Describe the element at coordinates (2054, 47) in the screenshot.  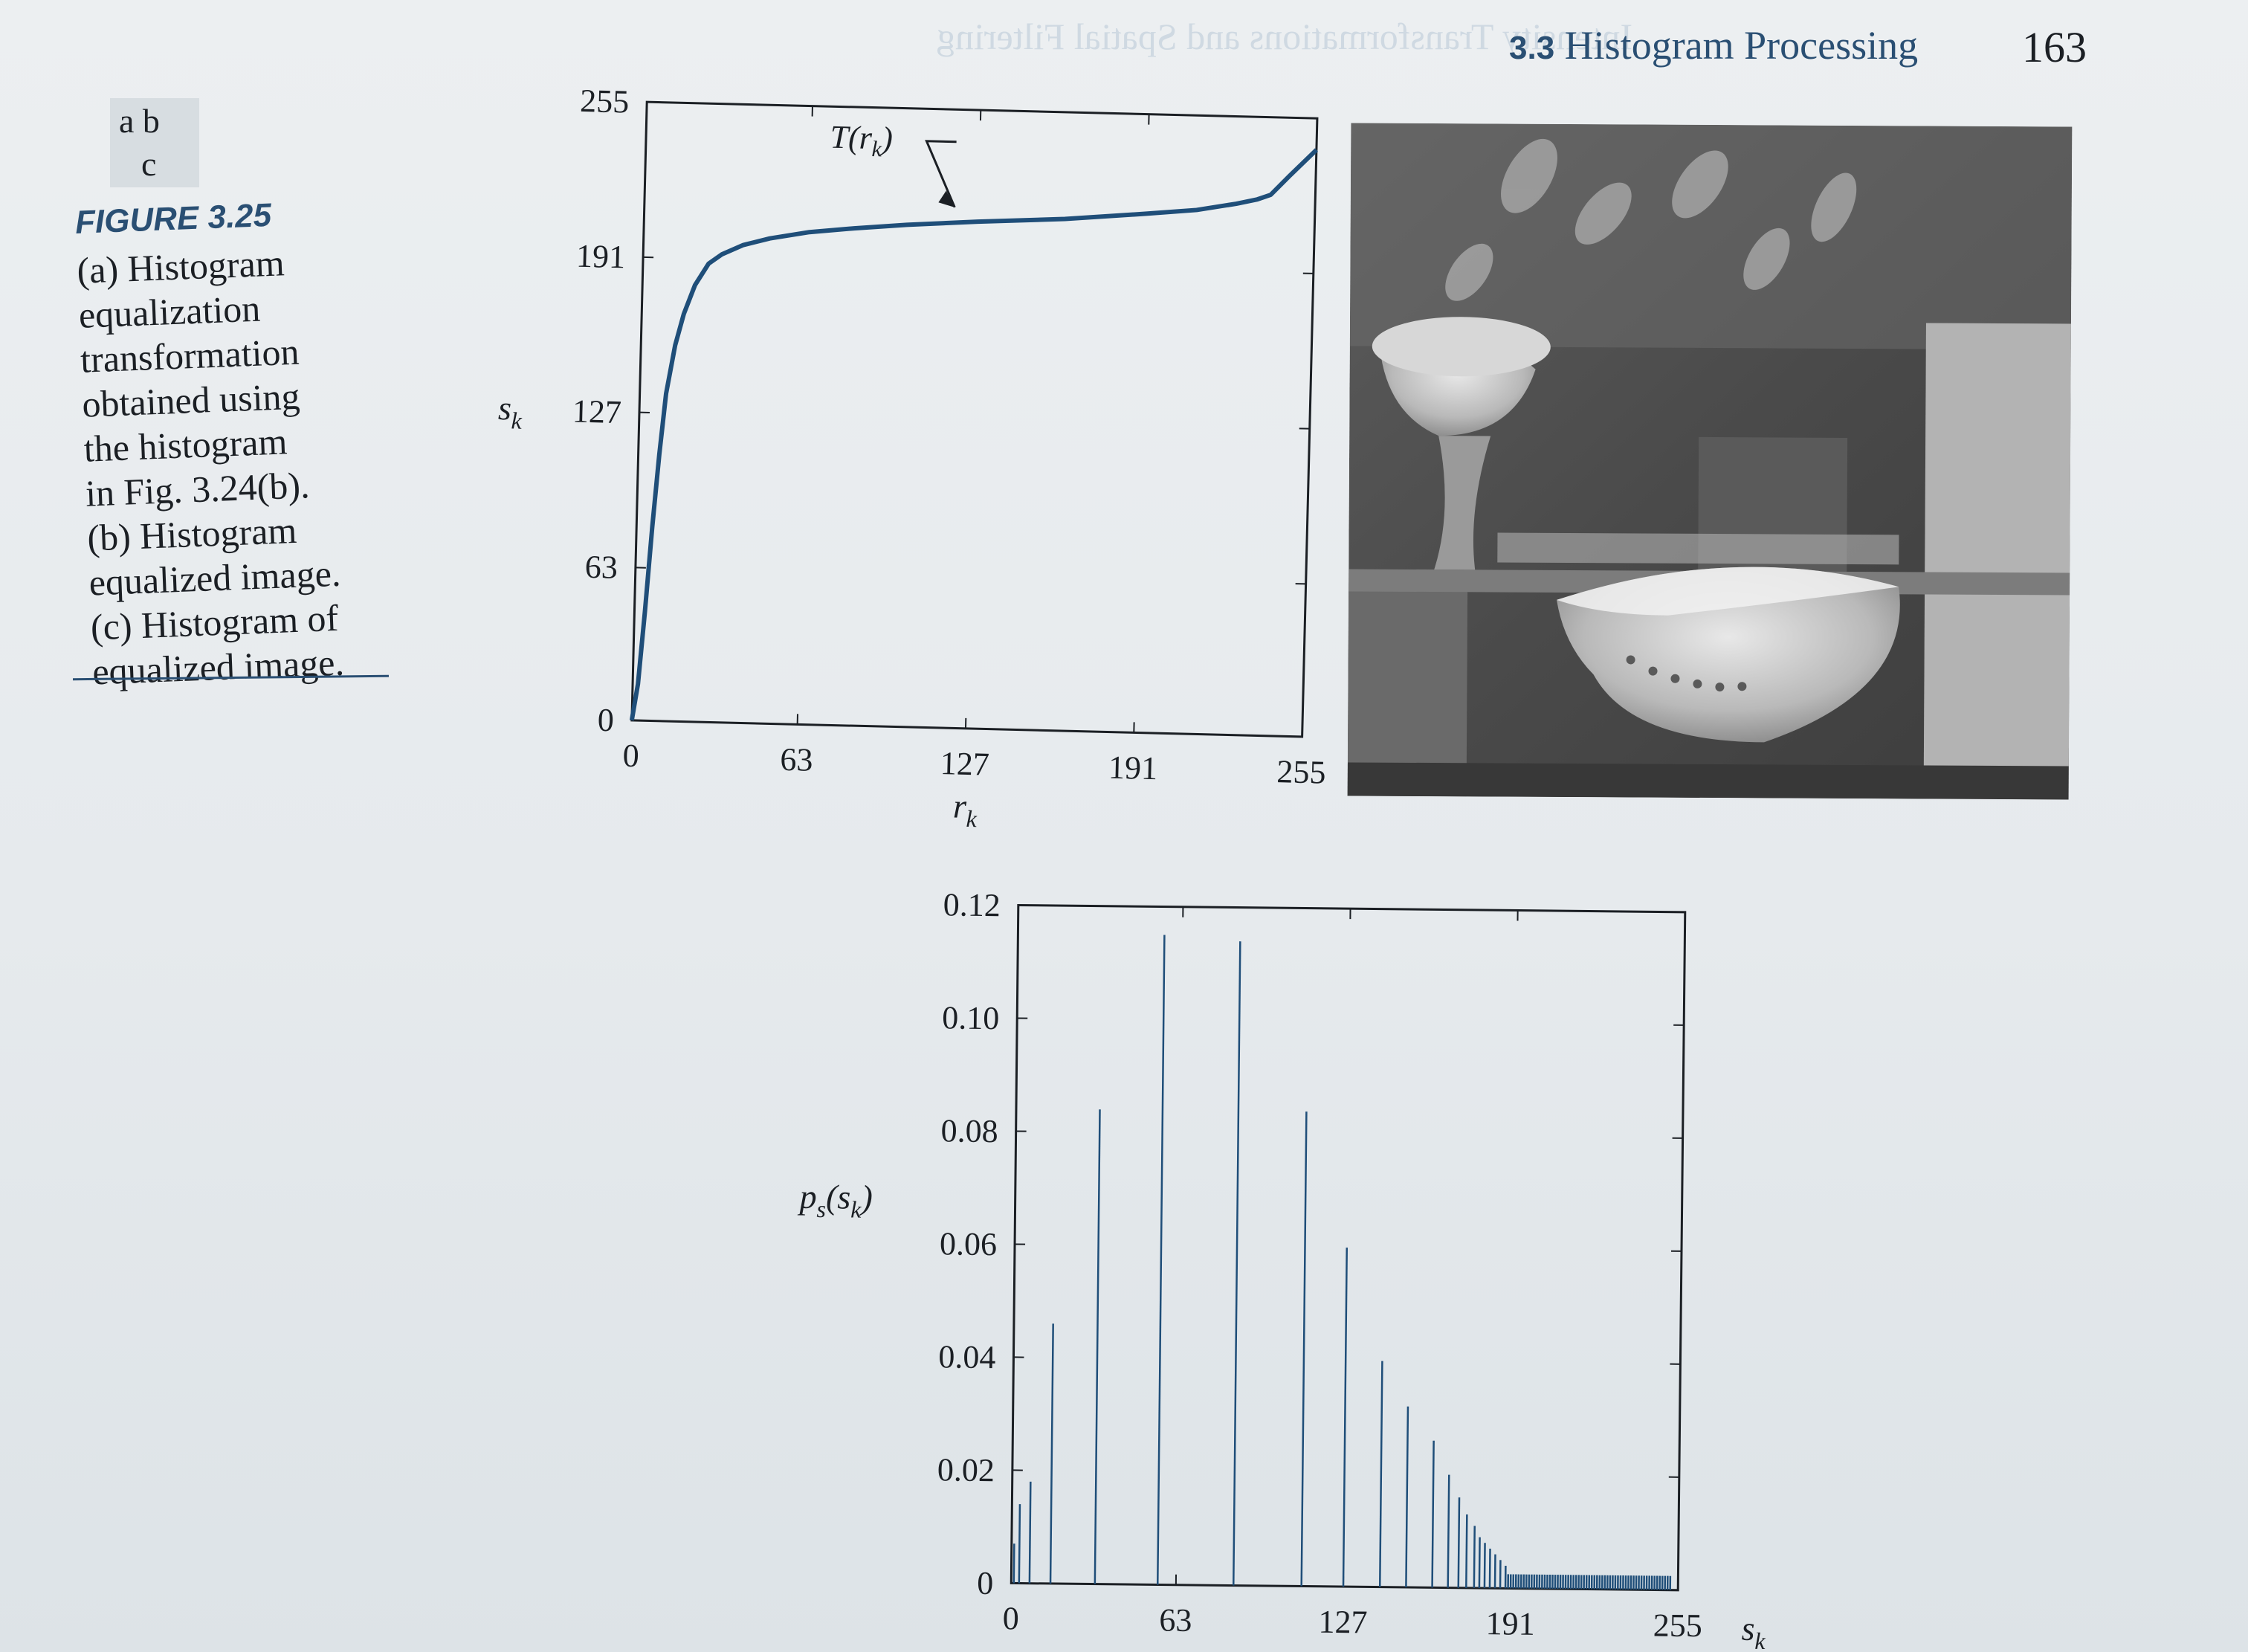
I see `page-number: 163` at that location.